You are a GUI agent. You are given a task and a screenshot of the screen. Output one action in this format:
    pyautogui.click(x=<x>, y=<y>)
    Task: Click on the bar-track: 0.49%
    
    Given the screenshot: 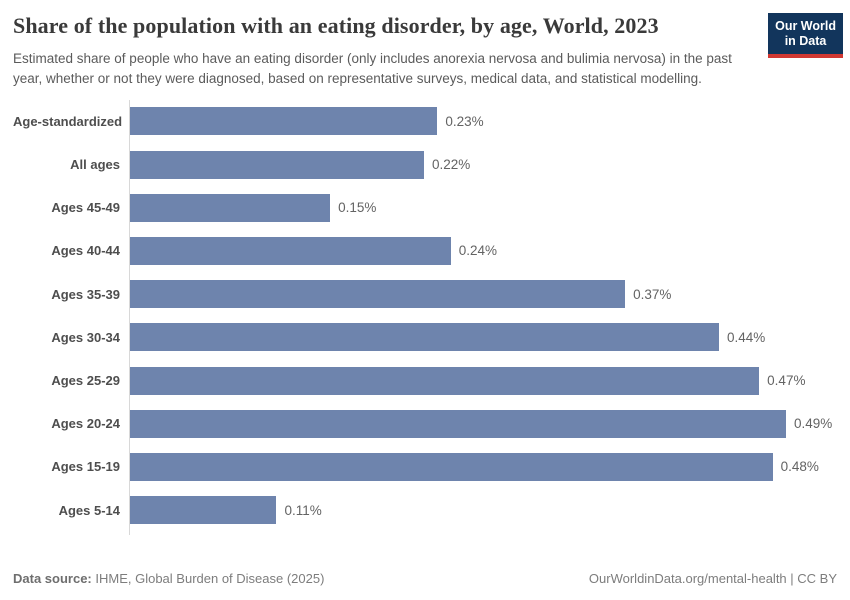 What is the action you would take?
    pyautogui.click(x=480, y=423)
    